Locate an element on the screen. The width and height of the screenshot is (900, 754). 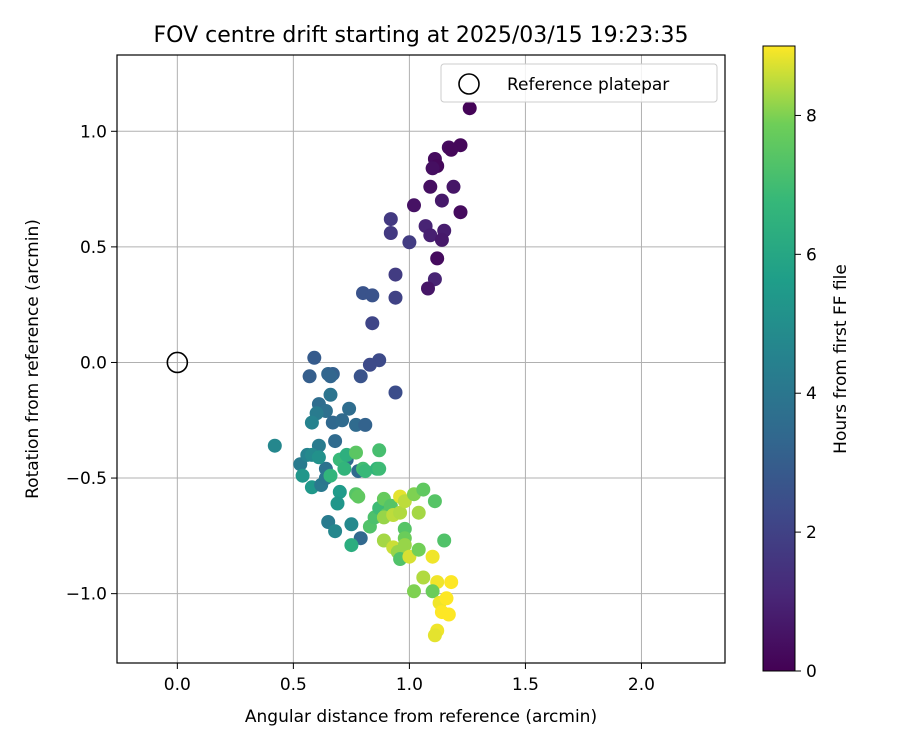
colorbar-tick-label: 2 is located at coordinates (811, 533).